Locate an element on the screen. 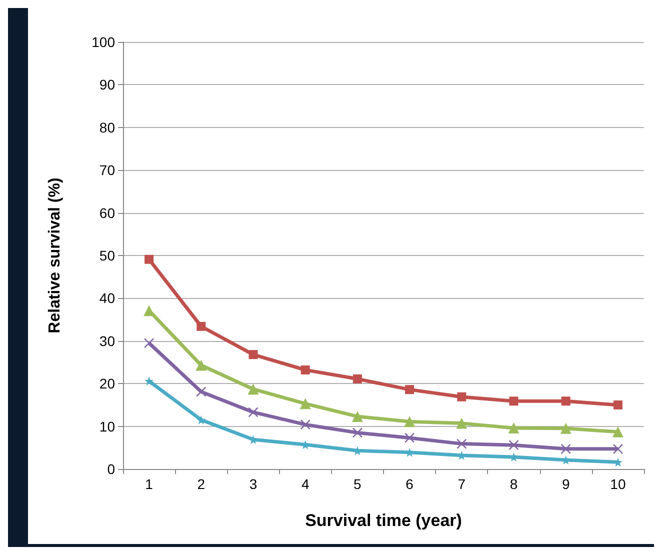  x-tick-label: 6 is located at coordinates (410, 484).